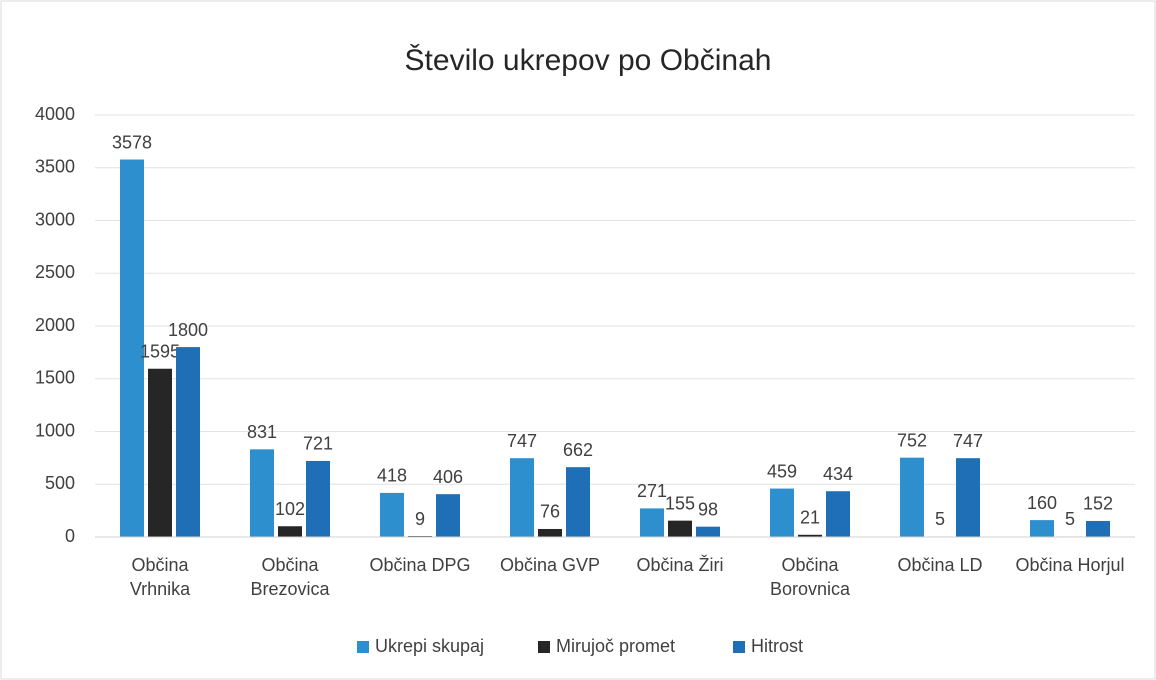 The width and height of the screenshot is (1156, 680). Describe the element at coordinates (70, 536) in the screenshot. I see `y-tick-label: 0` at that location.